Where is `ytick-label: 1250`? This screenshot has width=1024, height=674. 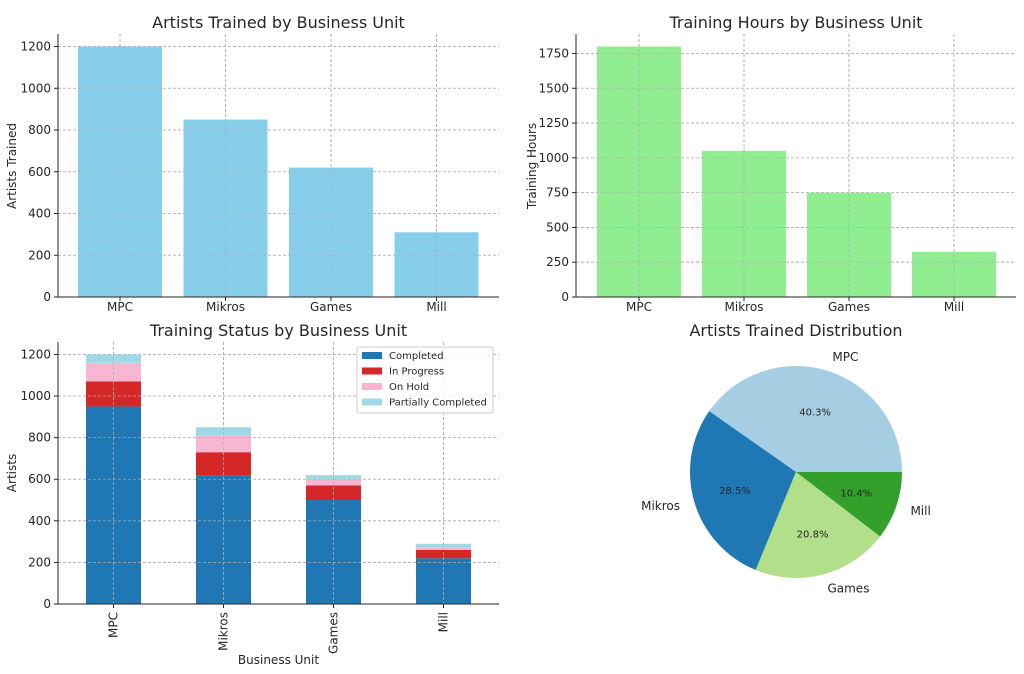
ytick-label: 1250 is located at coordinates (553, 123).